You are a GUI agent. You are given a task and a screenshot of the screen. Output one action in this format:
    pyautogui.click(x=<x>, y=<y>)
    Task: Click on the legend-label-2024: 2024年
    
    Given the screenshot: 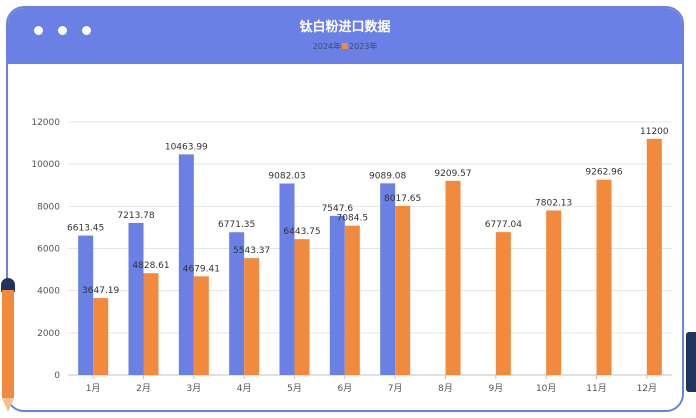 What is the action you would take?
    pyautogui.click(x=326, y=46)
    